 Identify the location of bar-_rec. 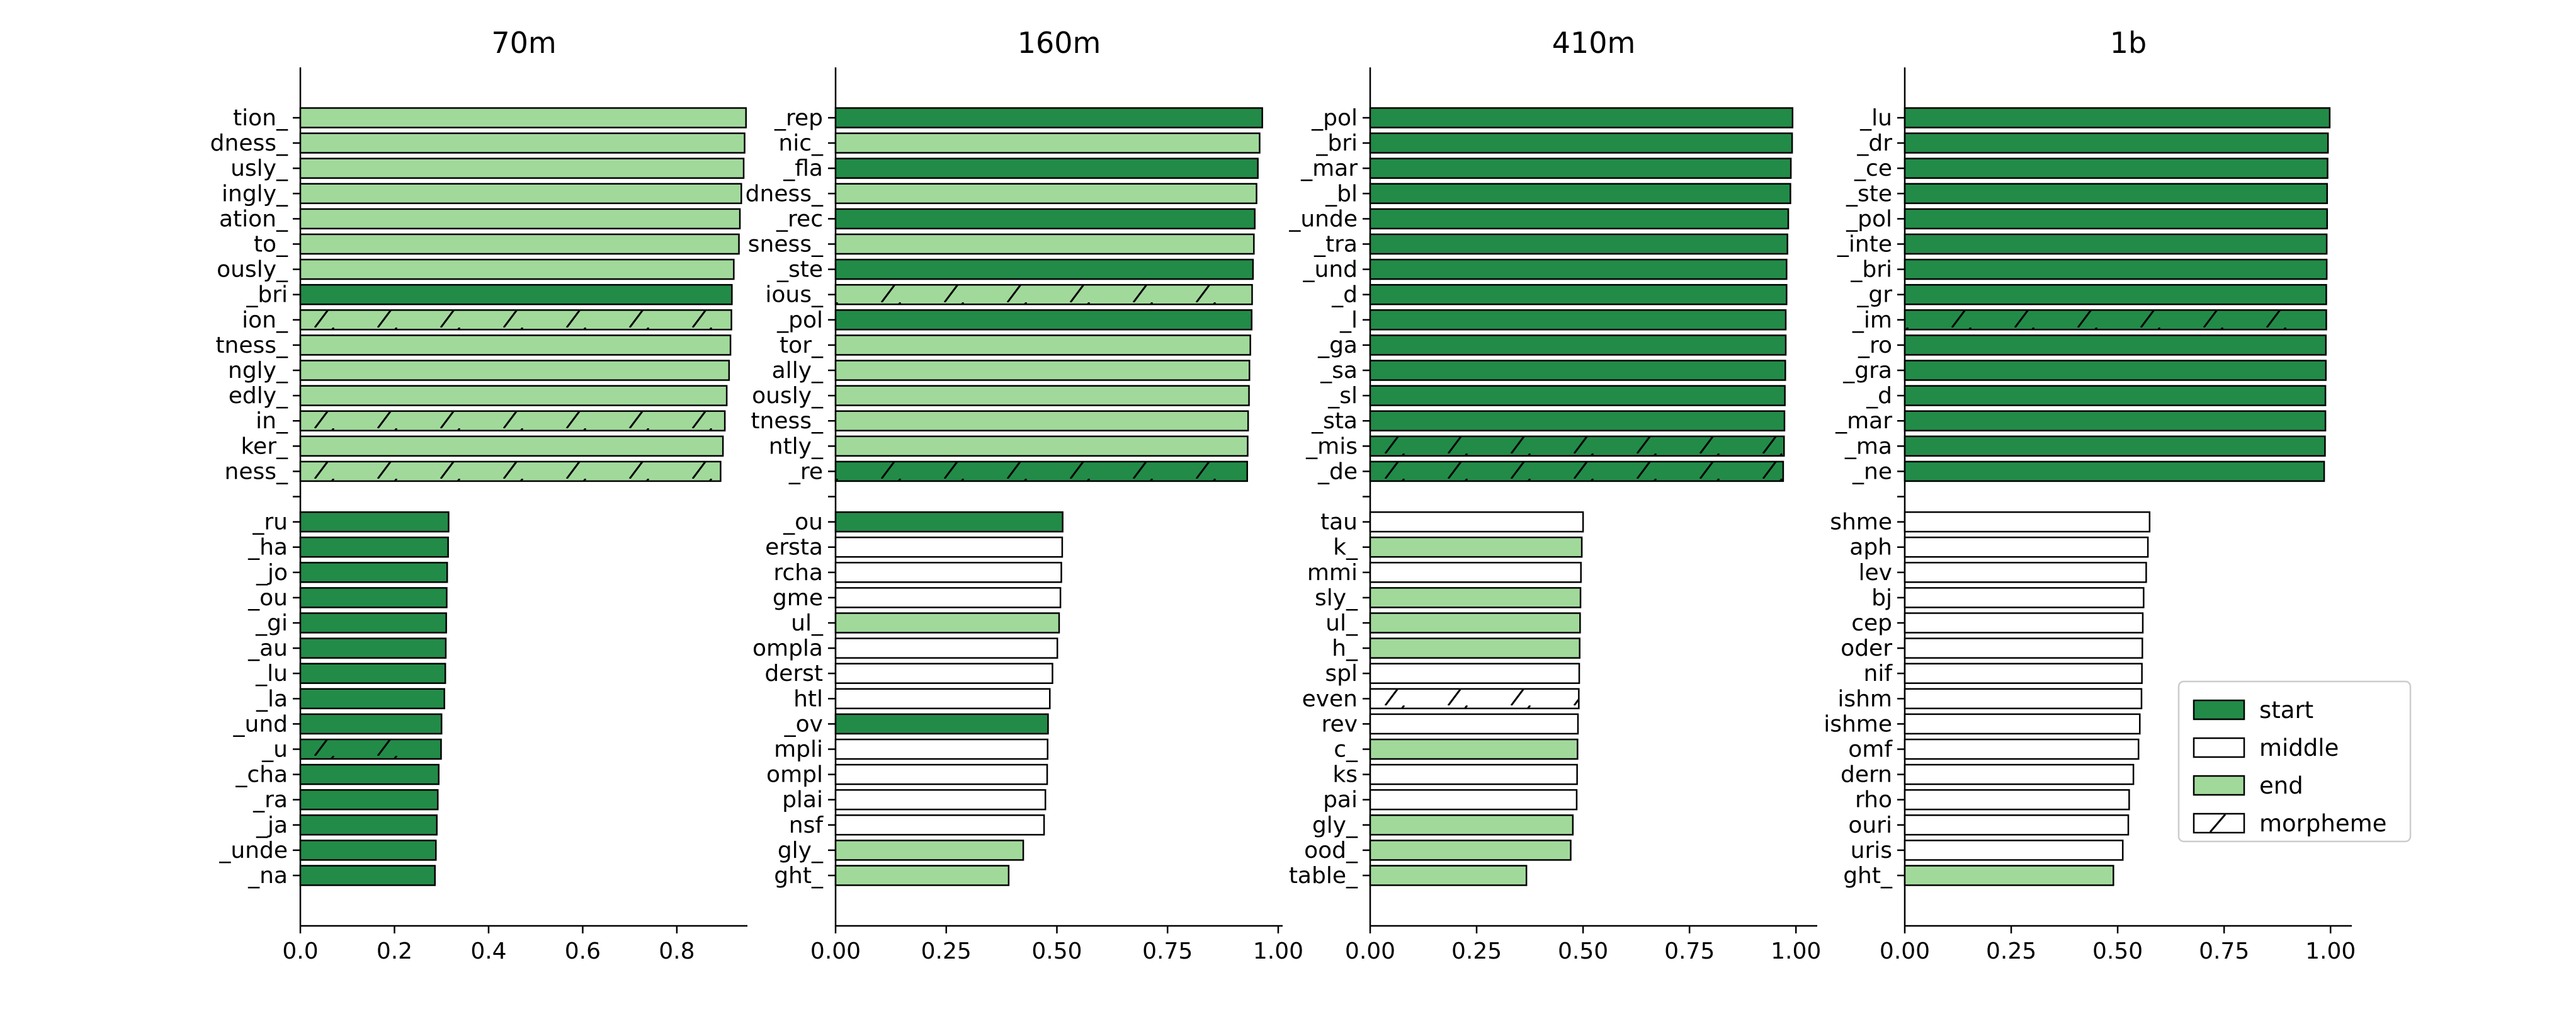
(1045, 219).